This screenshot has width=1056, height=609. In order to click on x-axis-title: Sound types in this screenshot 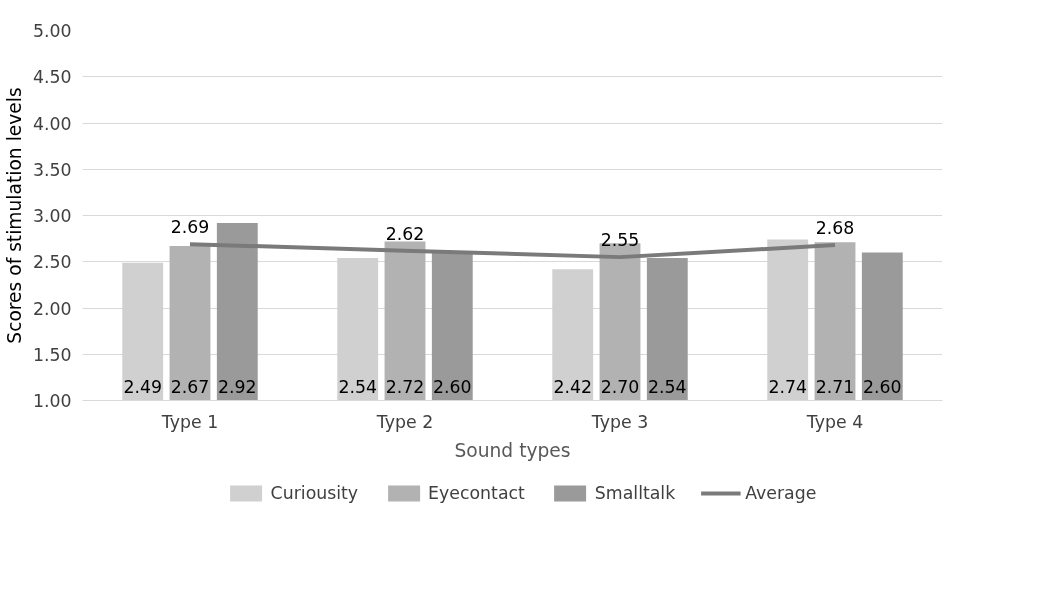, I will do `click(512, 450)`.